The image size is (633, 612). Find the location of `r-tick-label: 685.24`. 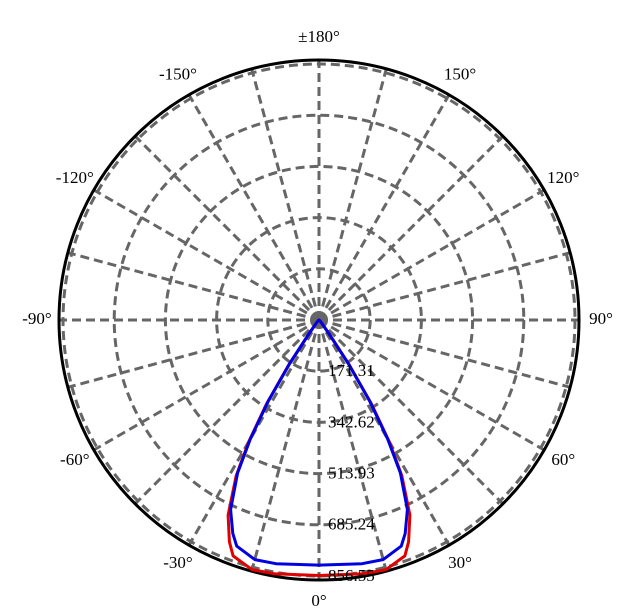

r-tick-label: 685.24 is located at coordinates (351, 524).